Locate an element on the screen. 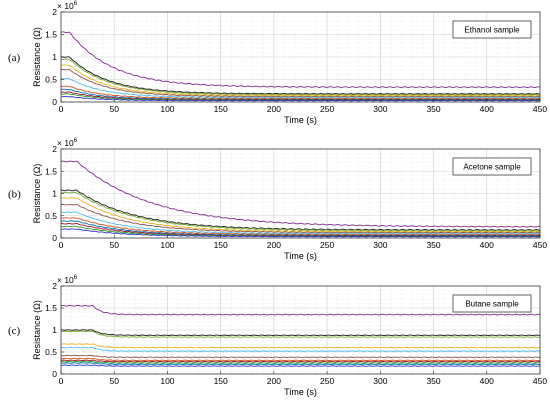  panel-letter: (a) is located at coordinates (14, 58).